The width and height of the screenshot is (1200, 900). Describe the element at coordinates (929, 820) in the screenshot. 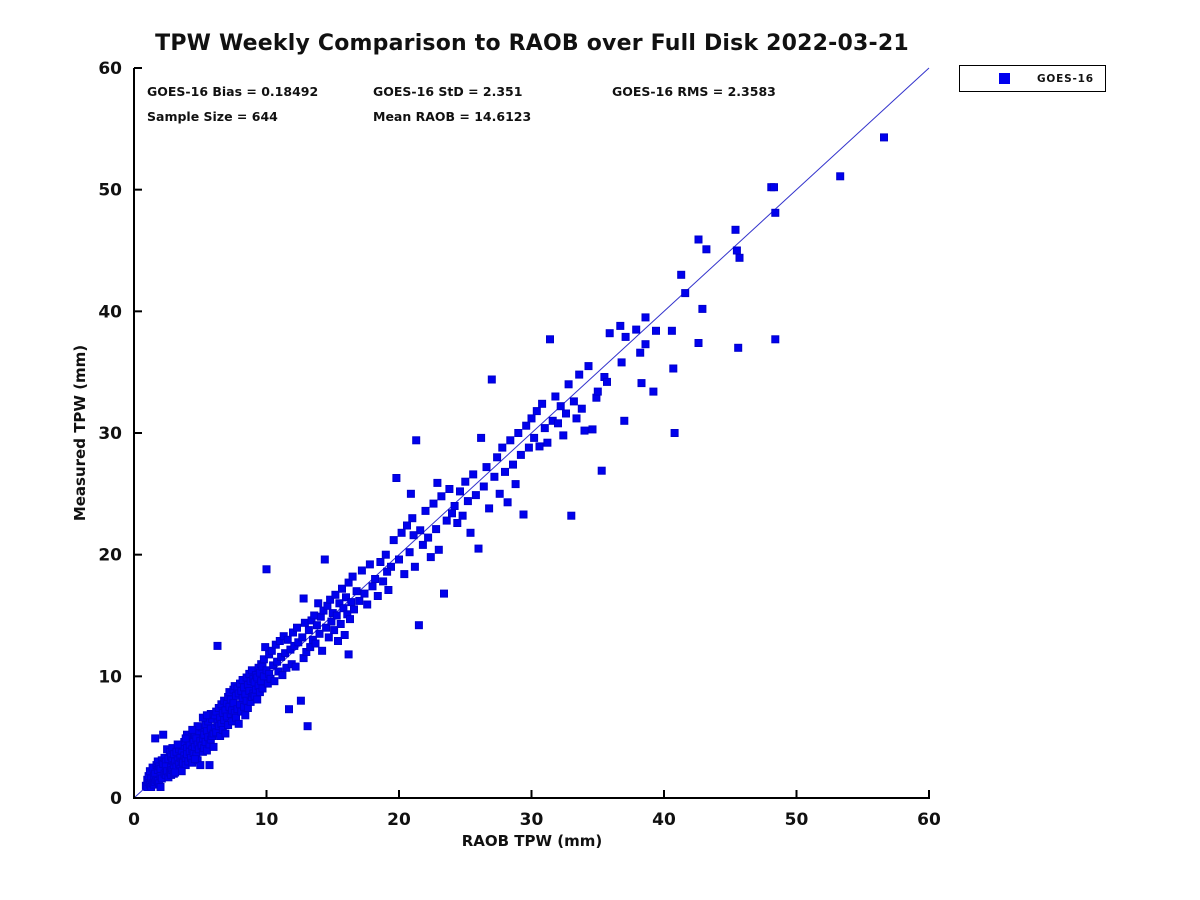

I see `x-tick-label: 60` at that location.